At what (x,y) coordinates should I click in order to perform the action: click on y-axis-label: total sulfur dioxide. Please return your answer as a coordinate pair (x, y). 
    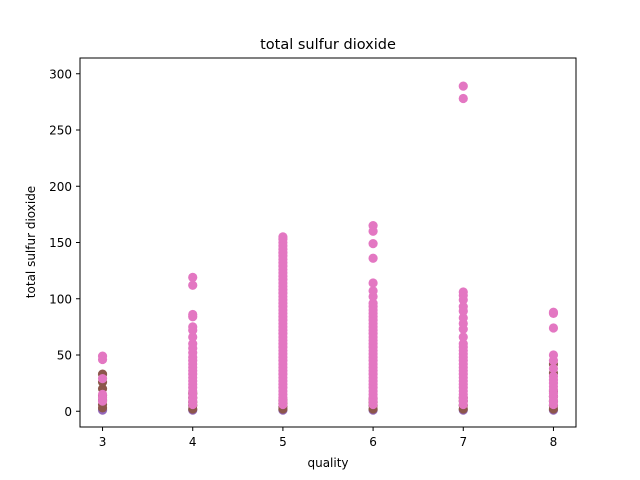
    Looking at the image, I should click on (31, 242).